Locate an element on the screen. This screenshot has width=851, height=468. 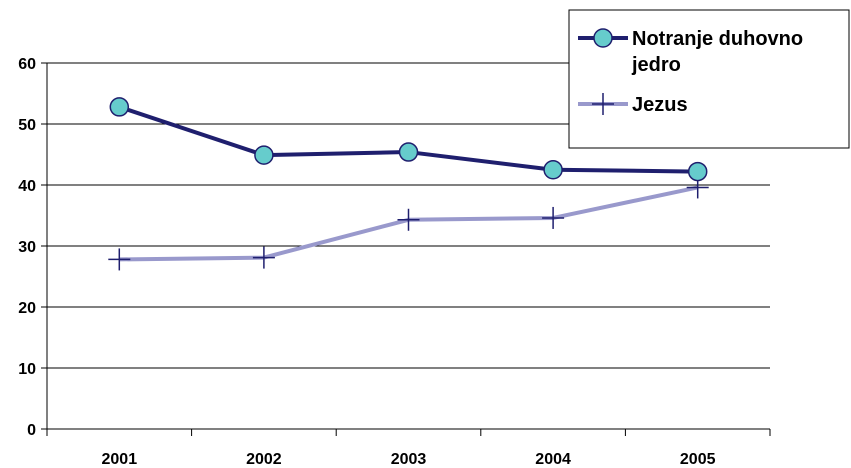
series-jezus is located at coordinates (408, 223).